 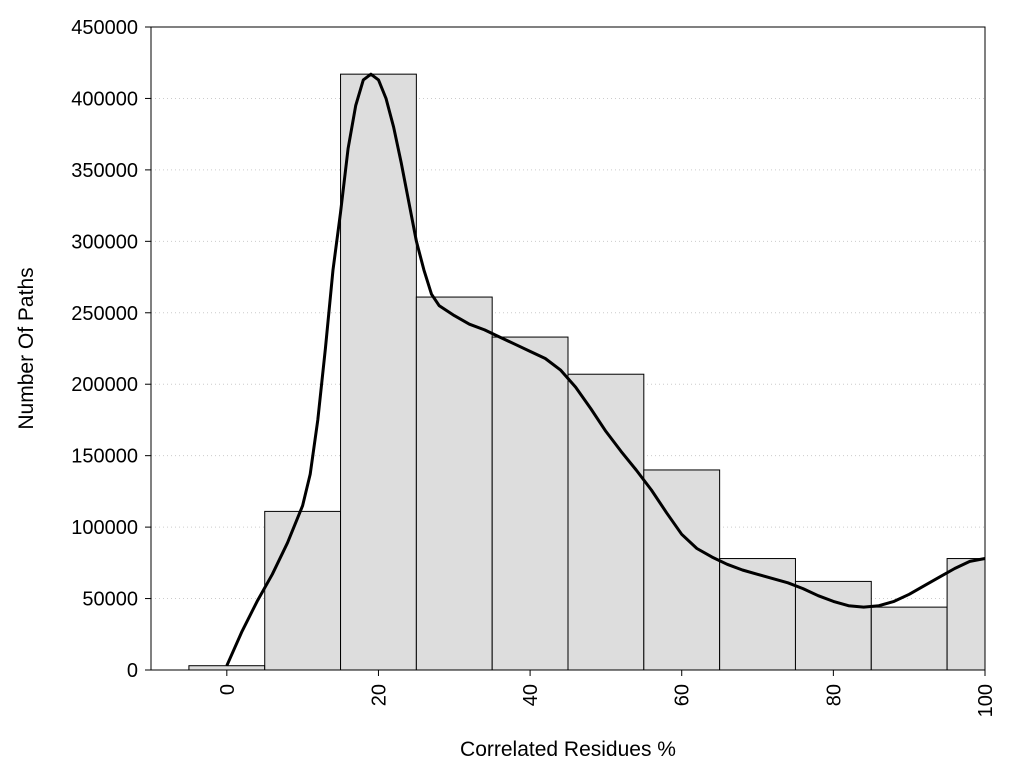 What do you see at coordinates (104, 385) in the screenshot?
I see `y-tick-label: 200000` at bounding box center [104, 385].